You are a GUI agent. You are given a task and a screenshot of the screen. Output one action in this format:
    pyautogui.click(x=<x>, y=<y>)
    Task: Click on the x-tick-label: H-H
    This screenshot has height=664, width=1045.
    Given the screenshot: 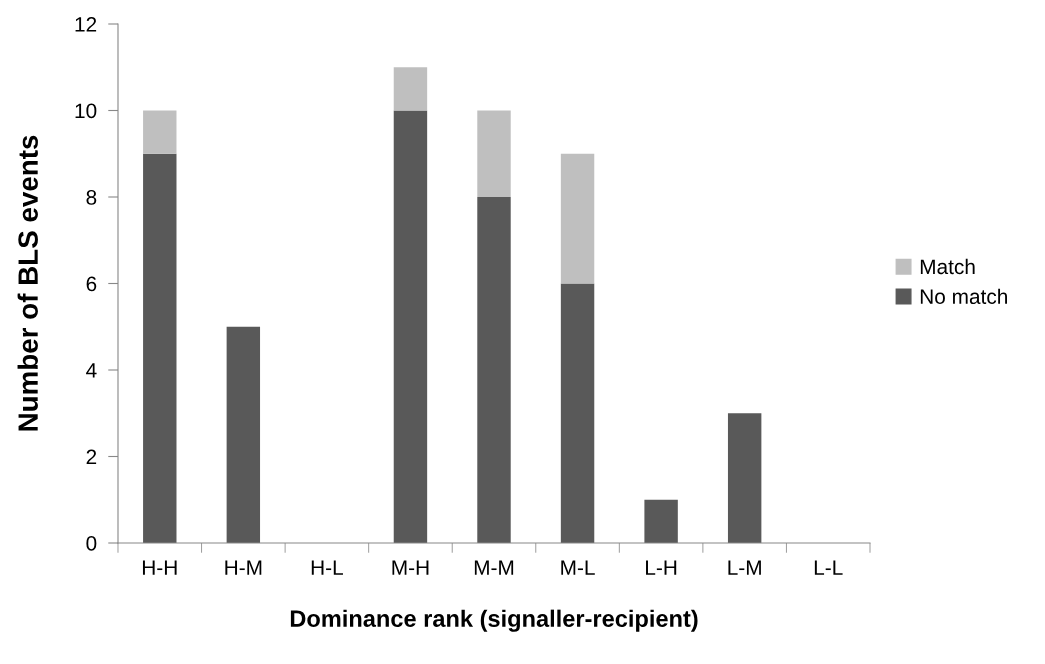 What is the action you would take?
    pyautogui.click(x=159, y=567)
    